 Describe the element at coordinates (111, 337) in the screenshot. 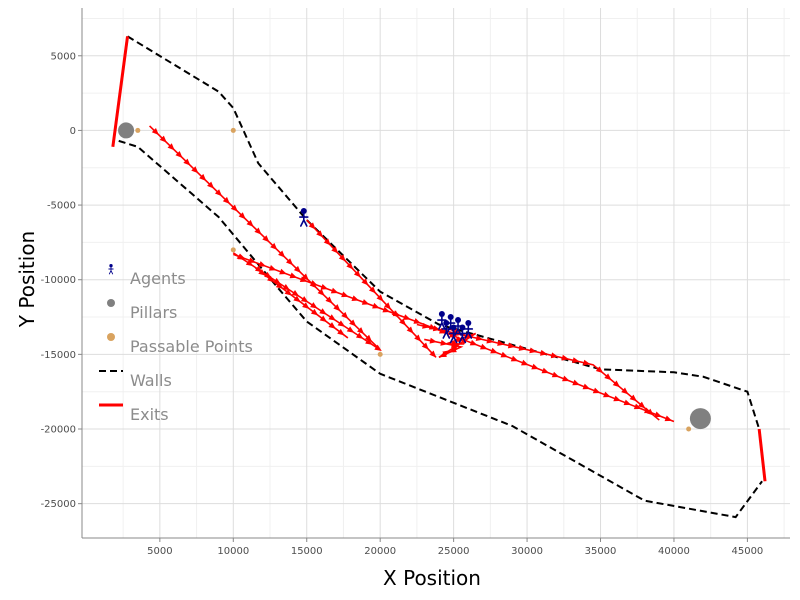

I see `legend-key-passable-points` at that location.